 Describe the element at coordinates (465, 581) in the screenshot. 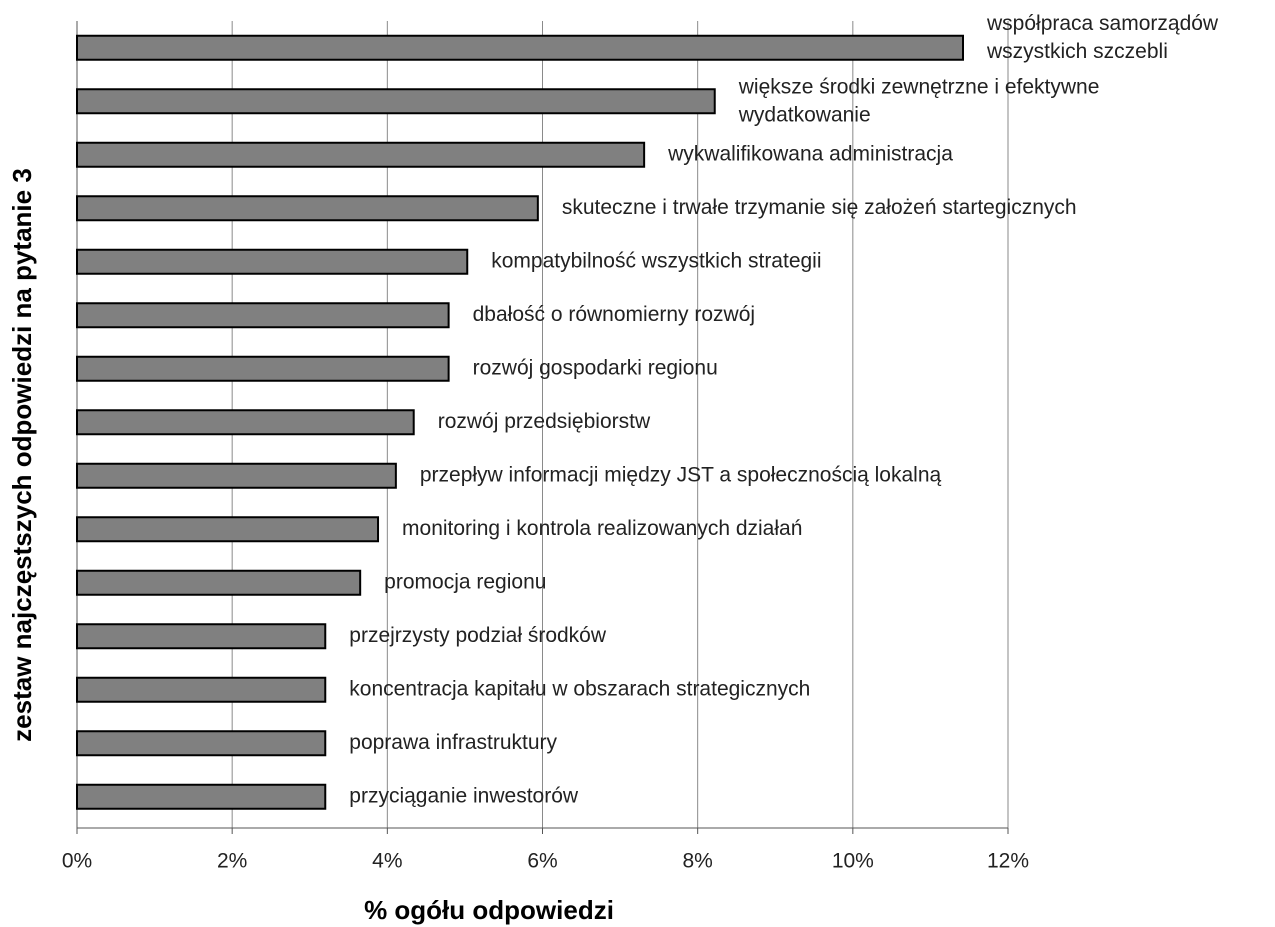

I see `category-label: promocja regionu` at that location.